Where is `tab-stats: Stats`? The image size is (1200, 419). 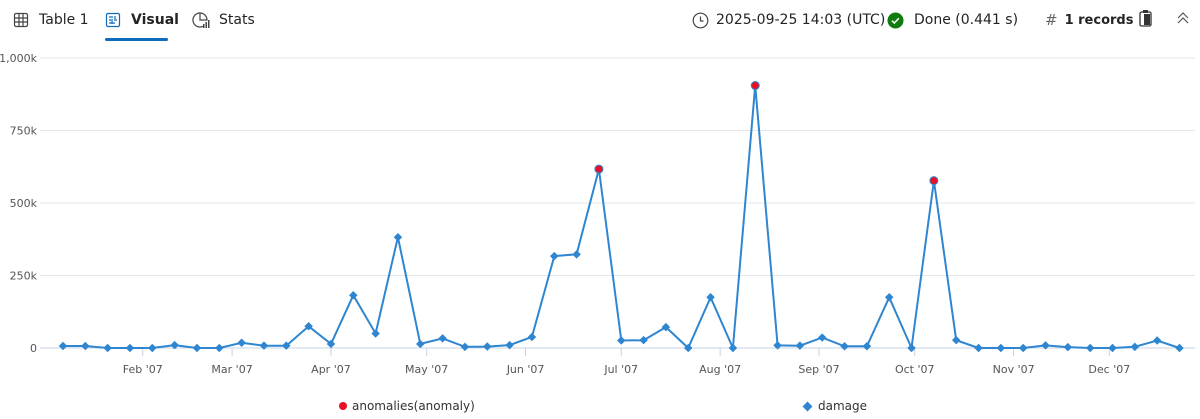 tab-stats: Stats is located at coordinates (223, 20).